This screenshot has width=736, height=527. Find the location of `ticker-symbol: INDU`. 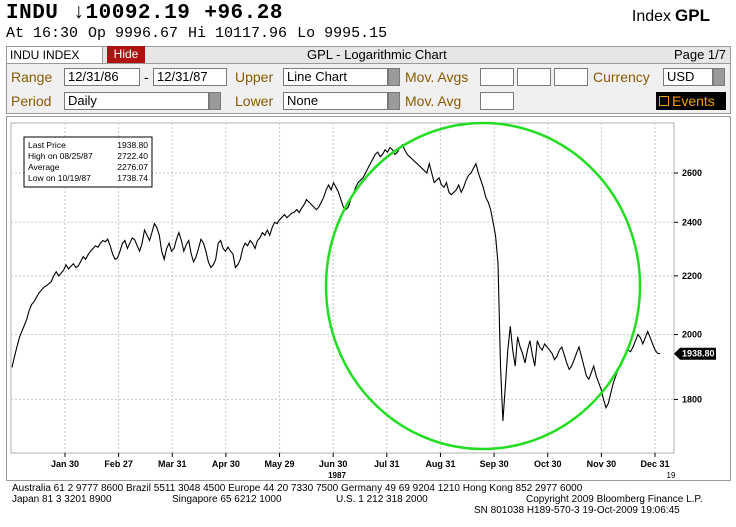

ticker-symbol: INDU is located at coordinates (32, 13).